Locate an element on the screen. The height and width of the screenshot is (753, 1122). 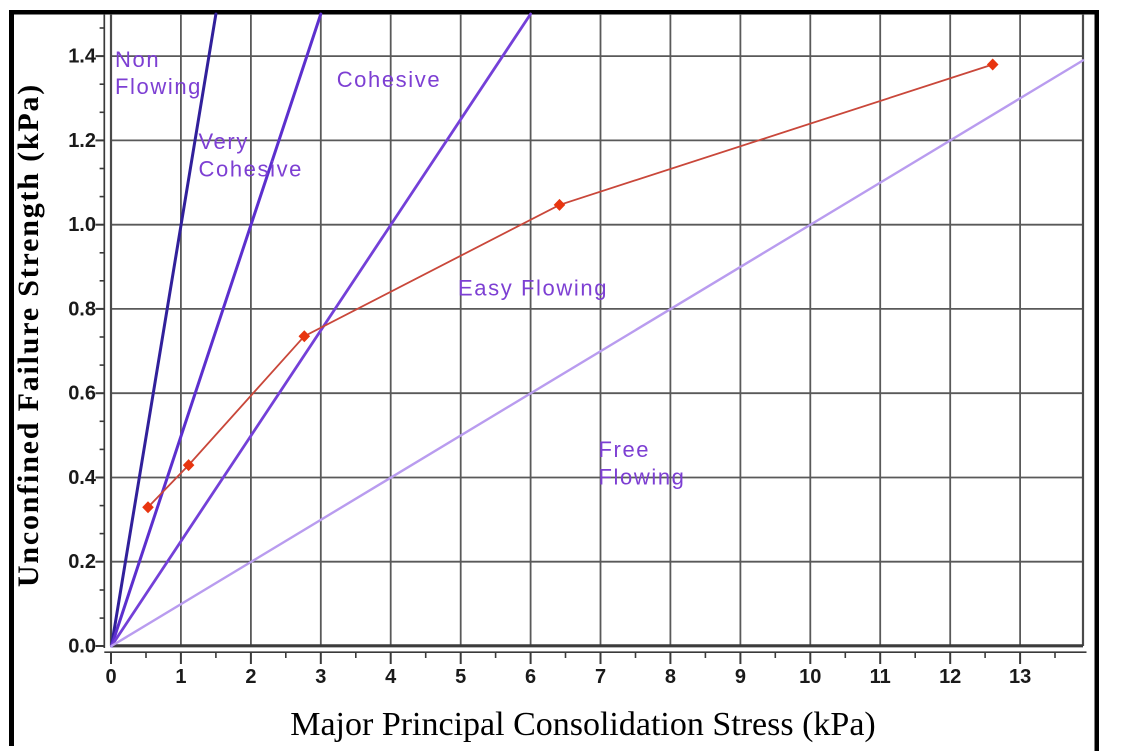
svg-text: 0.6 is located at coordinates (82, 394).